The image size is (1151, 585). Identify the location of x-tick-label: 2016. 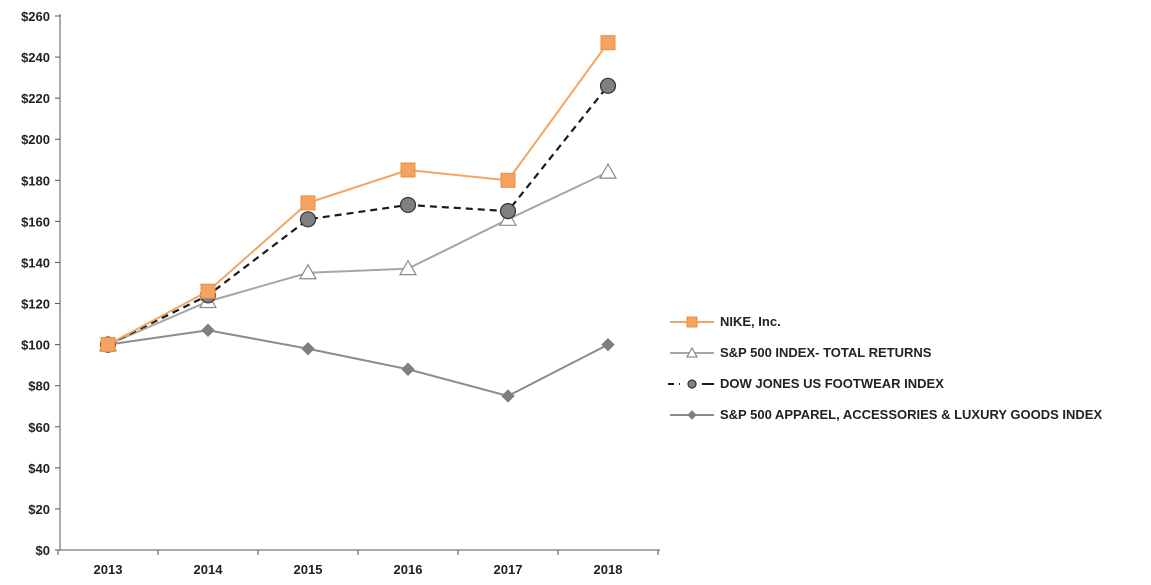
(408, 569).